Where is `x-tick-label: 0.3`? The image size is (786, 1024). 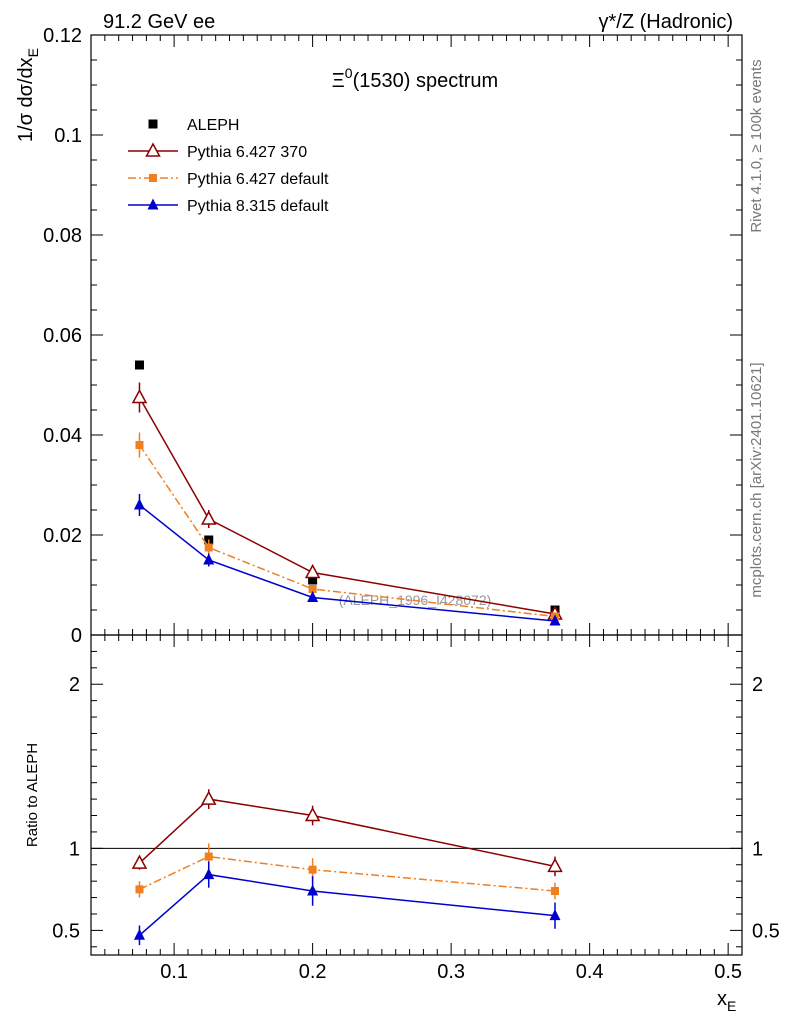 x-tick-label: 0.3 is located at coordinates (451, 972).